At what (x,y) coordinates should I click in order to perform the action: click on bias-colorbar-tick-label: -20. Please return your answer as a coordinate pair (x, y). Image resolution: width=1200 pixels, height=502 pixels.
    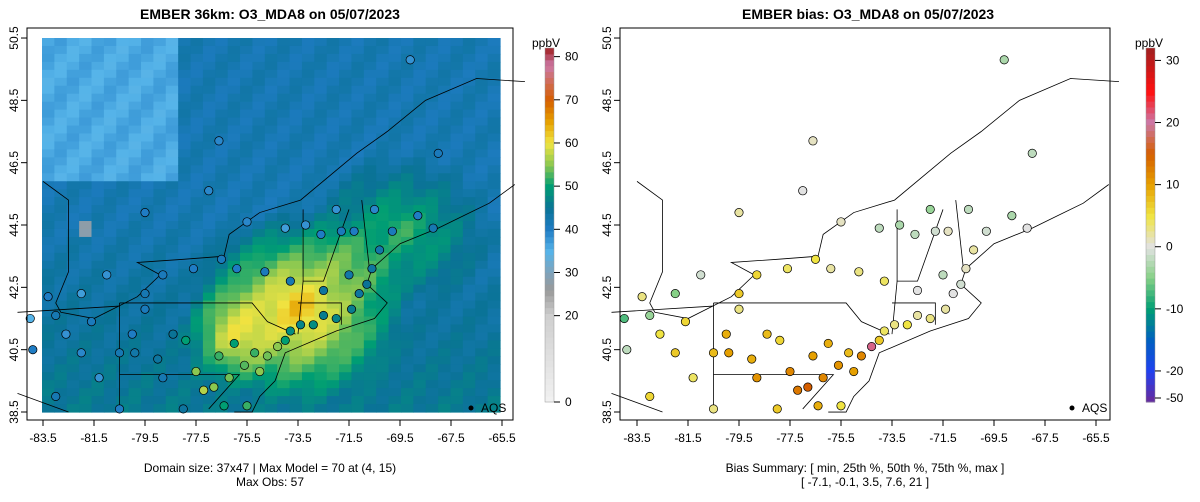
    Looking at the image, I should click on (1175, 371).